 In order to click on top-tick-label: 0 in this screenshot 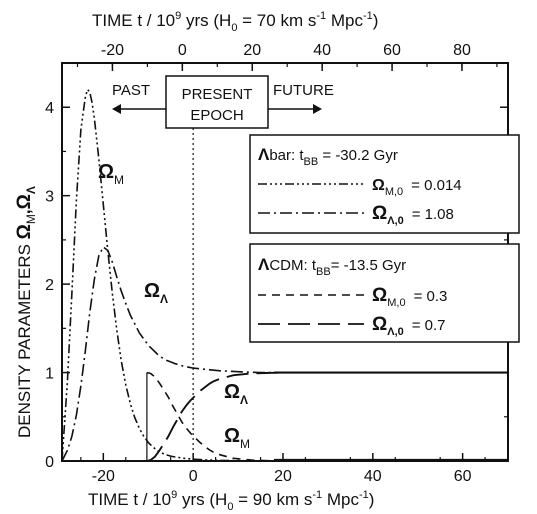, I will do `click(182, 50)`.